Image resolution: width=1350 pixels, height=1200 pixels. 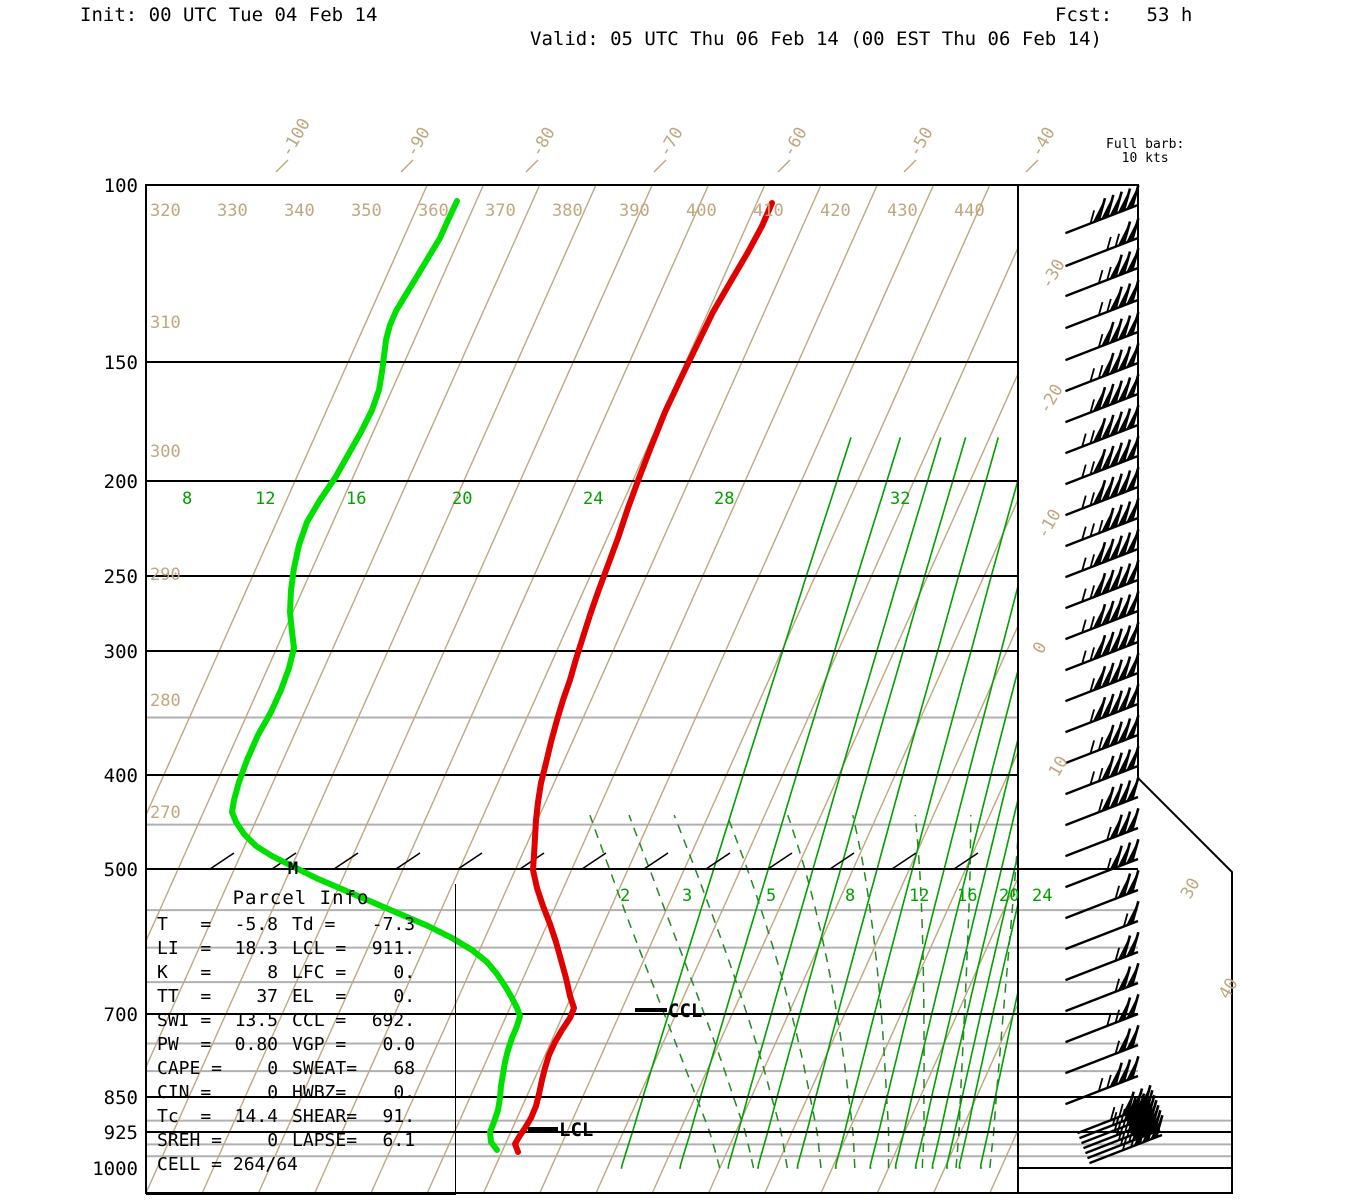 What do you see at coordinates (404, 1068) in the screenshot?
I see `parcel-cell-v2: 68` at bounding box center [404, 1068].